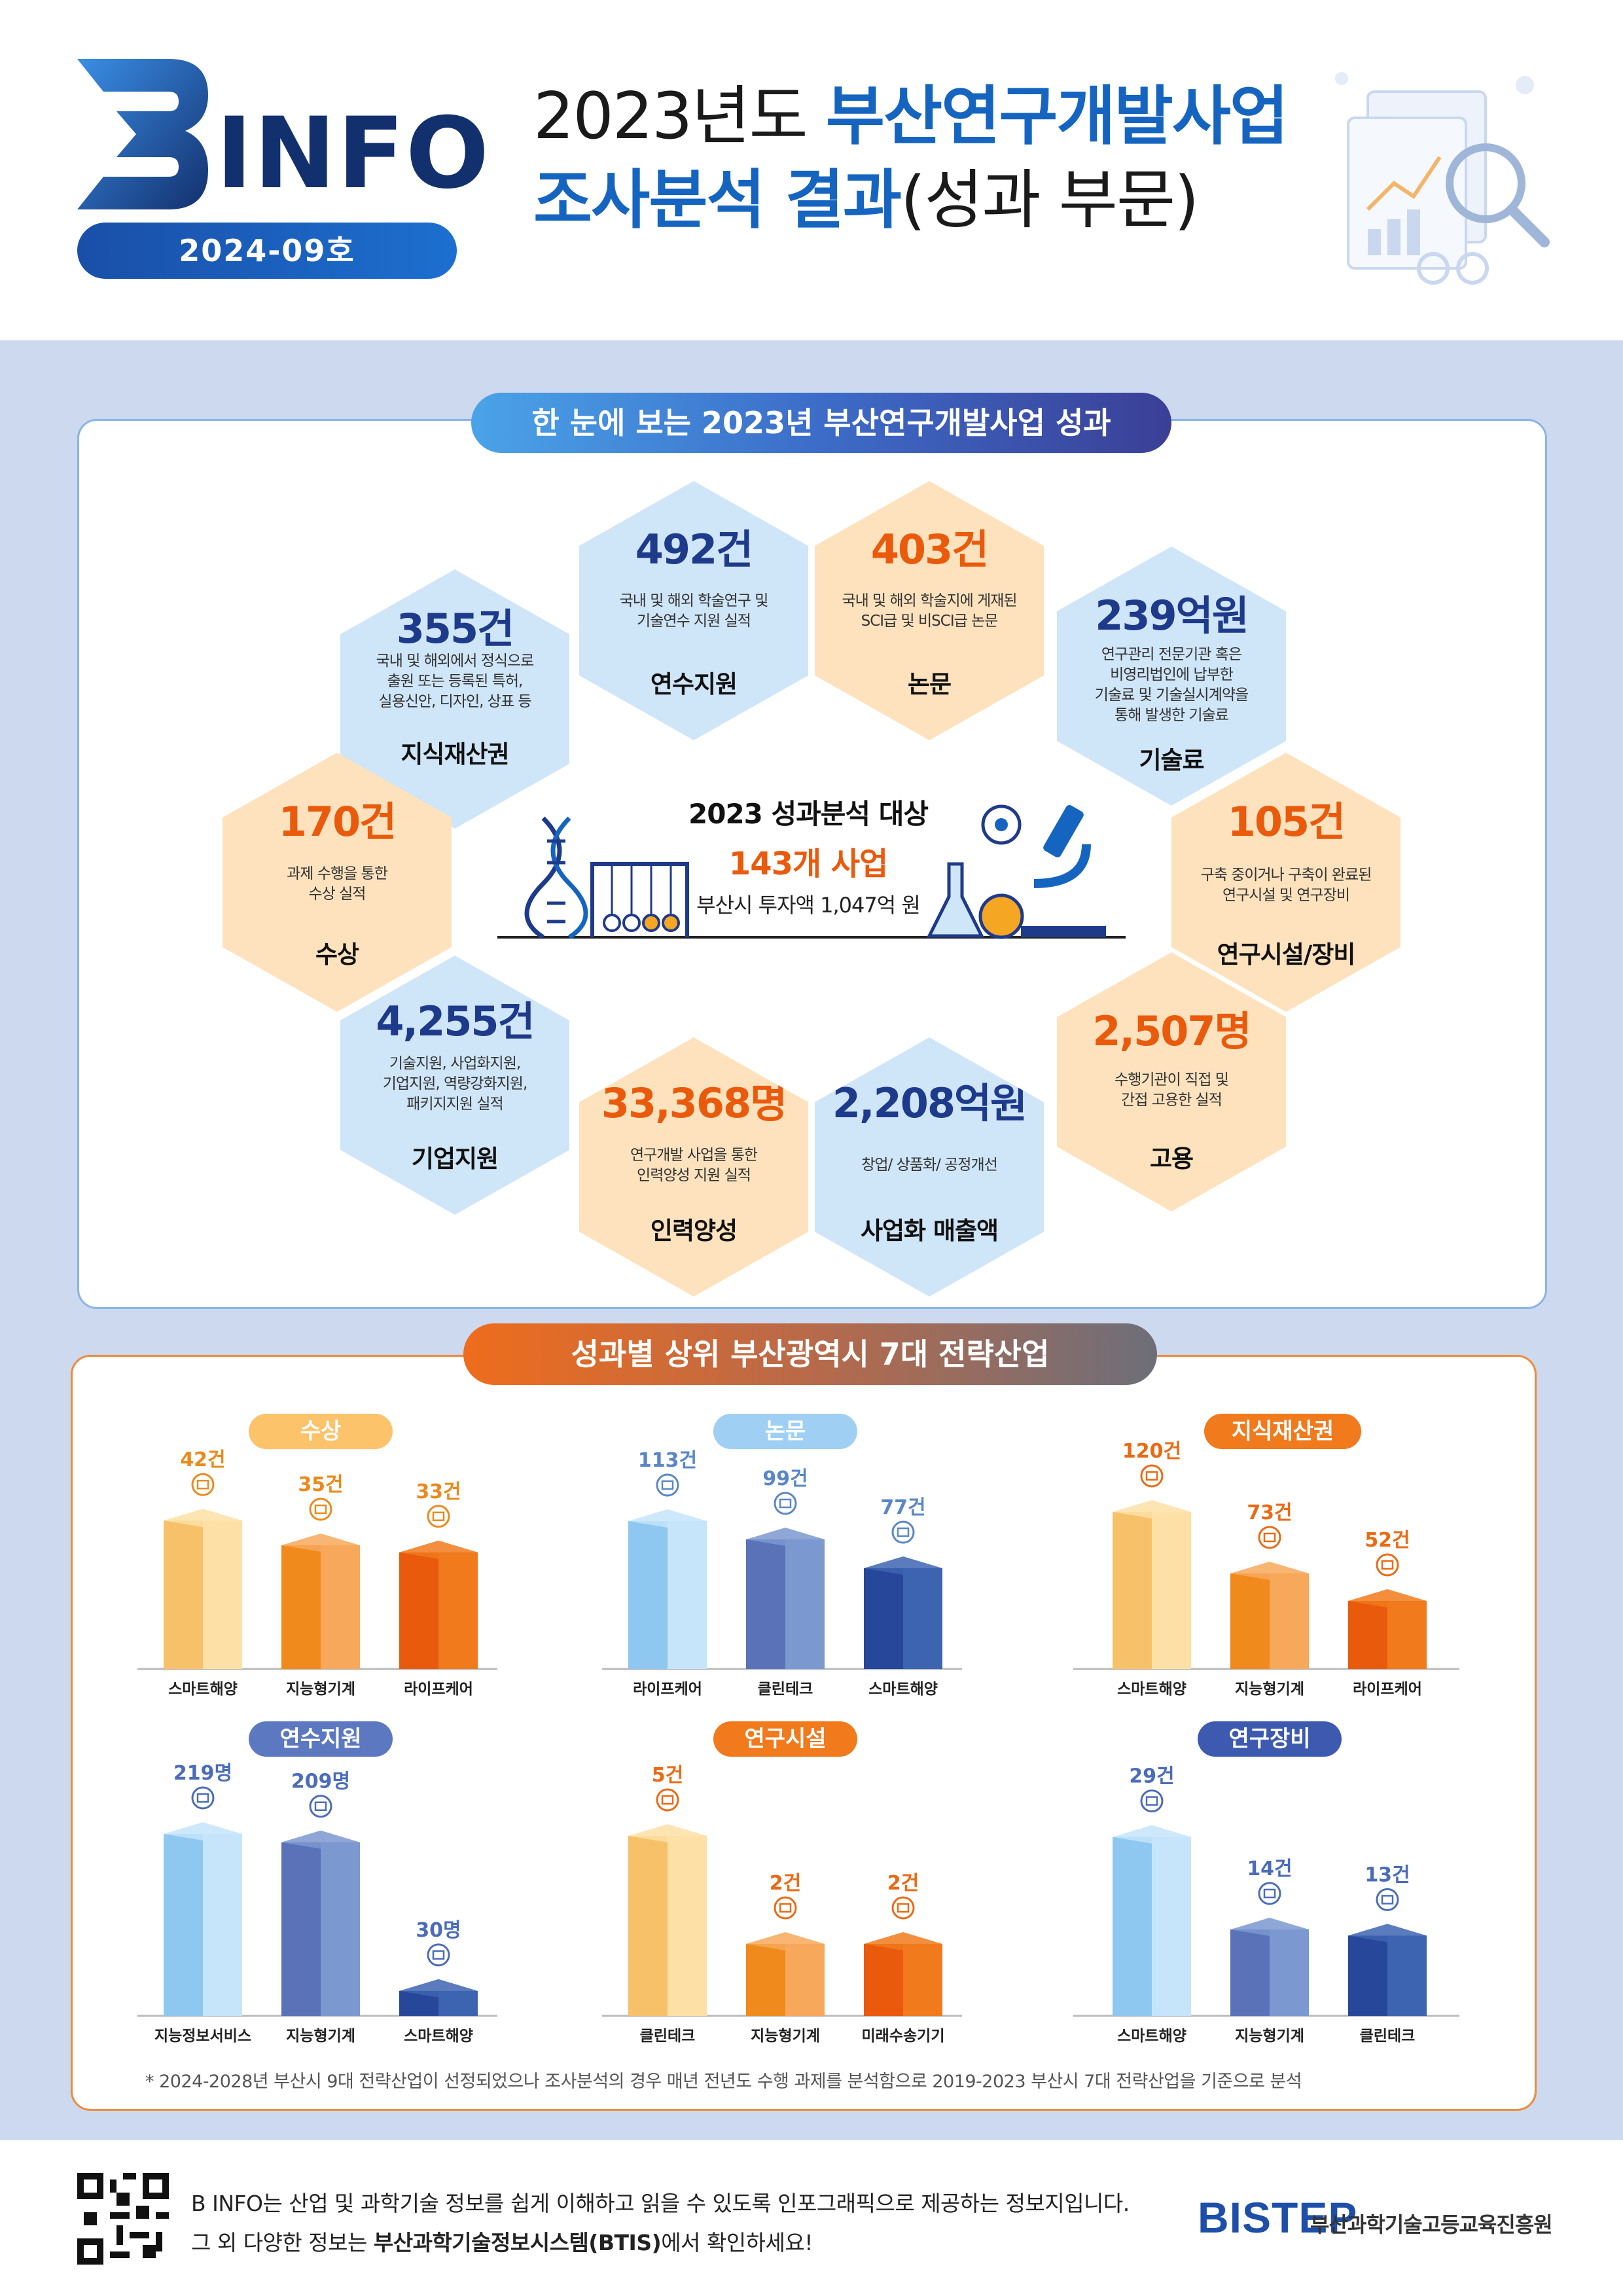  Describe the element at coordinates (903, 1507) in the screenshot. I see `bar-value-label: 77건` at that location.